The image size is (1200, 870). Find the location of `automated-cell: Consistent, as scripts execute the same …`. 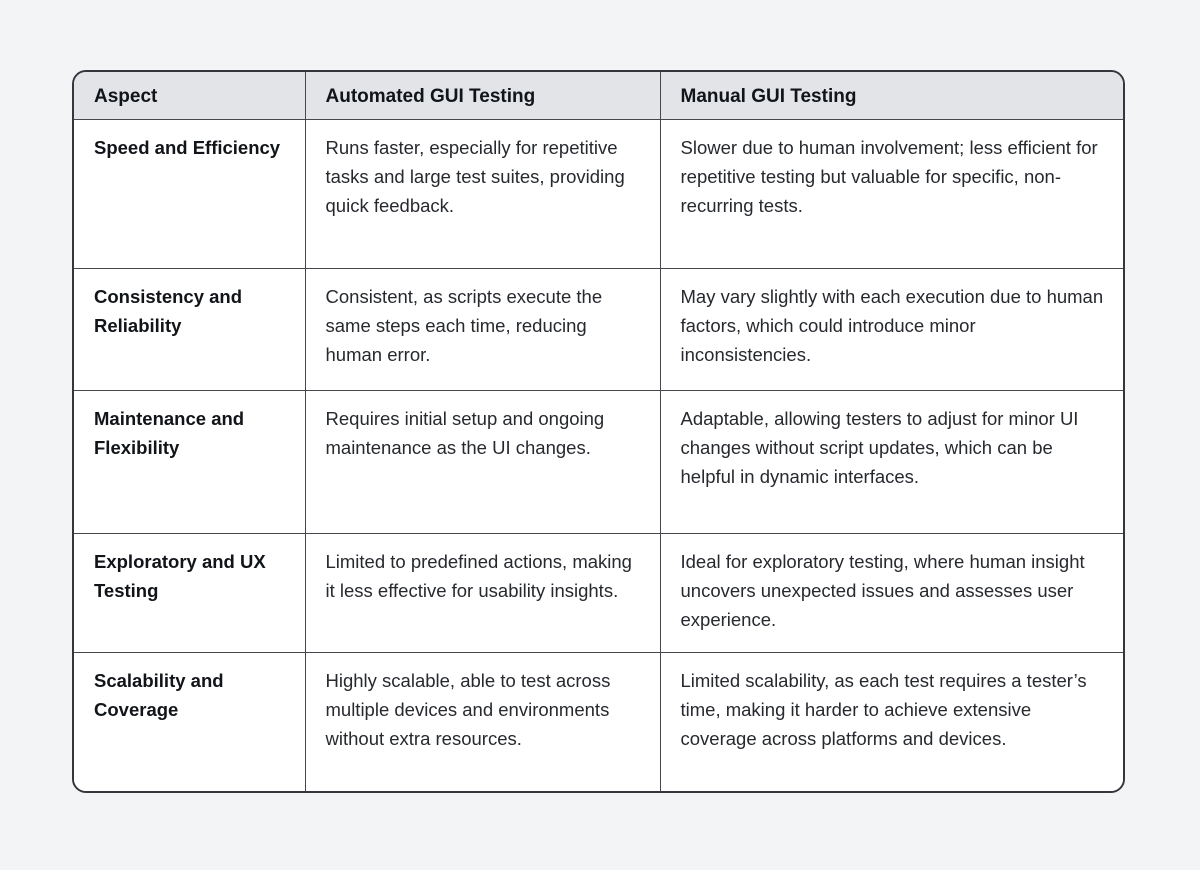

automated-cell: Consistent, as scripts execute the same … is located at coordinates (482, 329).